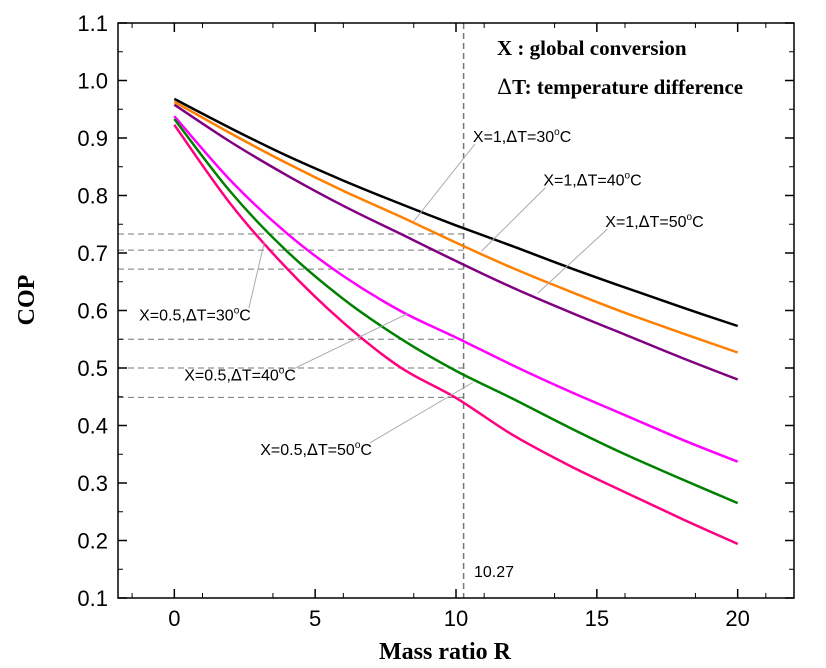 This screenshot has width=826, height=668. I want to click on annot-x1-dt30-leader, so click(444, 182).